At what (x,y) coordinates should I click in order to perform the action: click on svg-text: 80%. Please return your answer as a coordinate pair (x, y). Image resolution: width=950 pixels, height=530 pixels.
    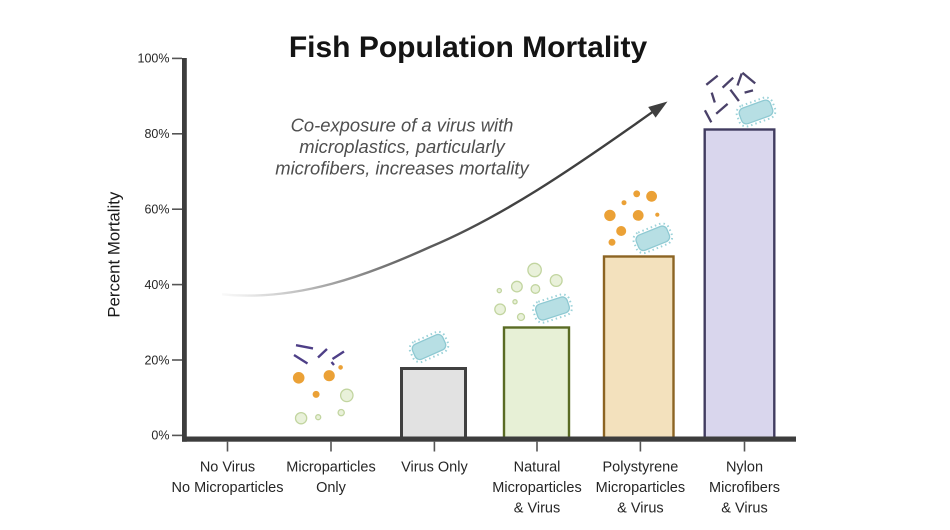
    Looking at the image, I should click on (156, 134).